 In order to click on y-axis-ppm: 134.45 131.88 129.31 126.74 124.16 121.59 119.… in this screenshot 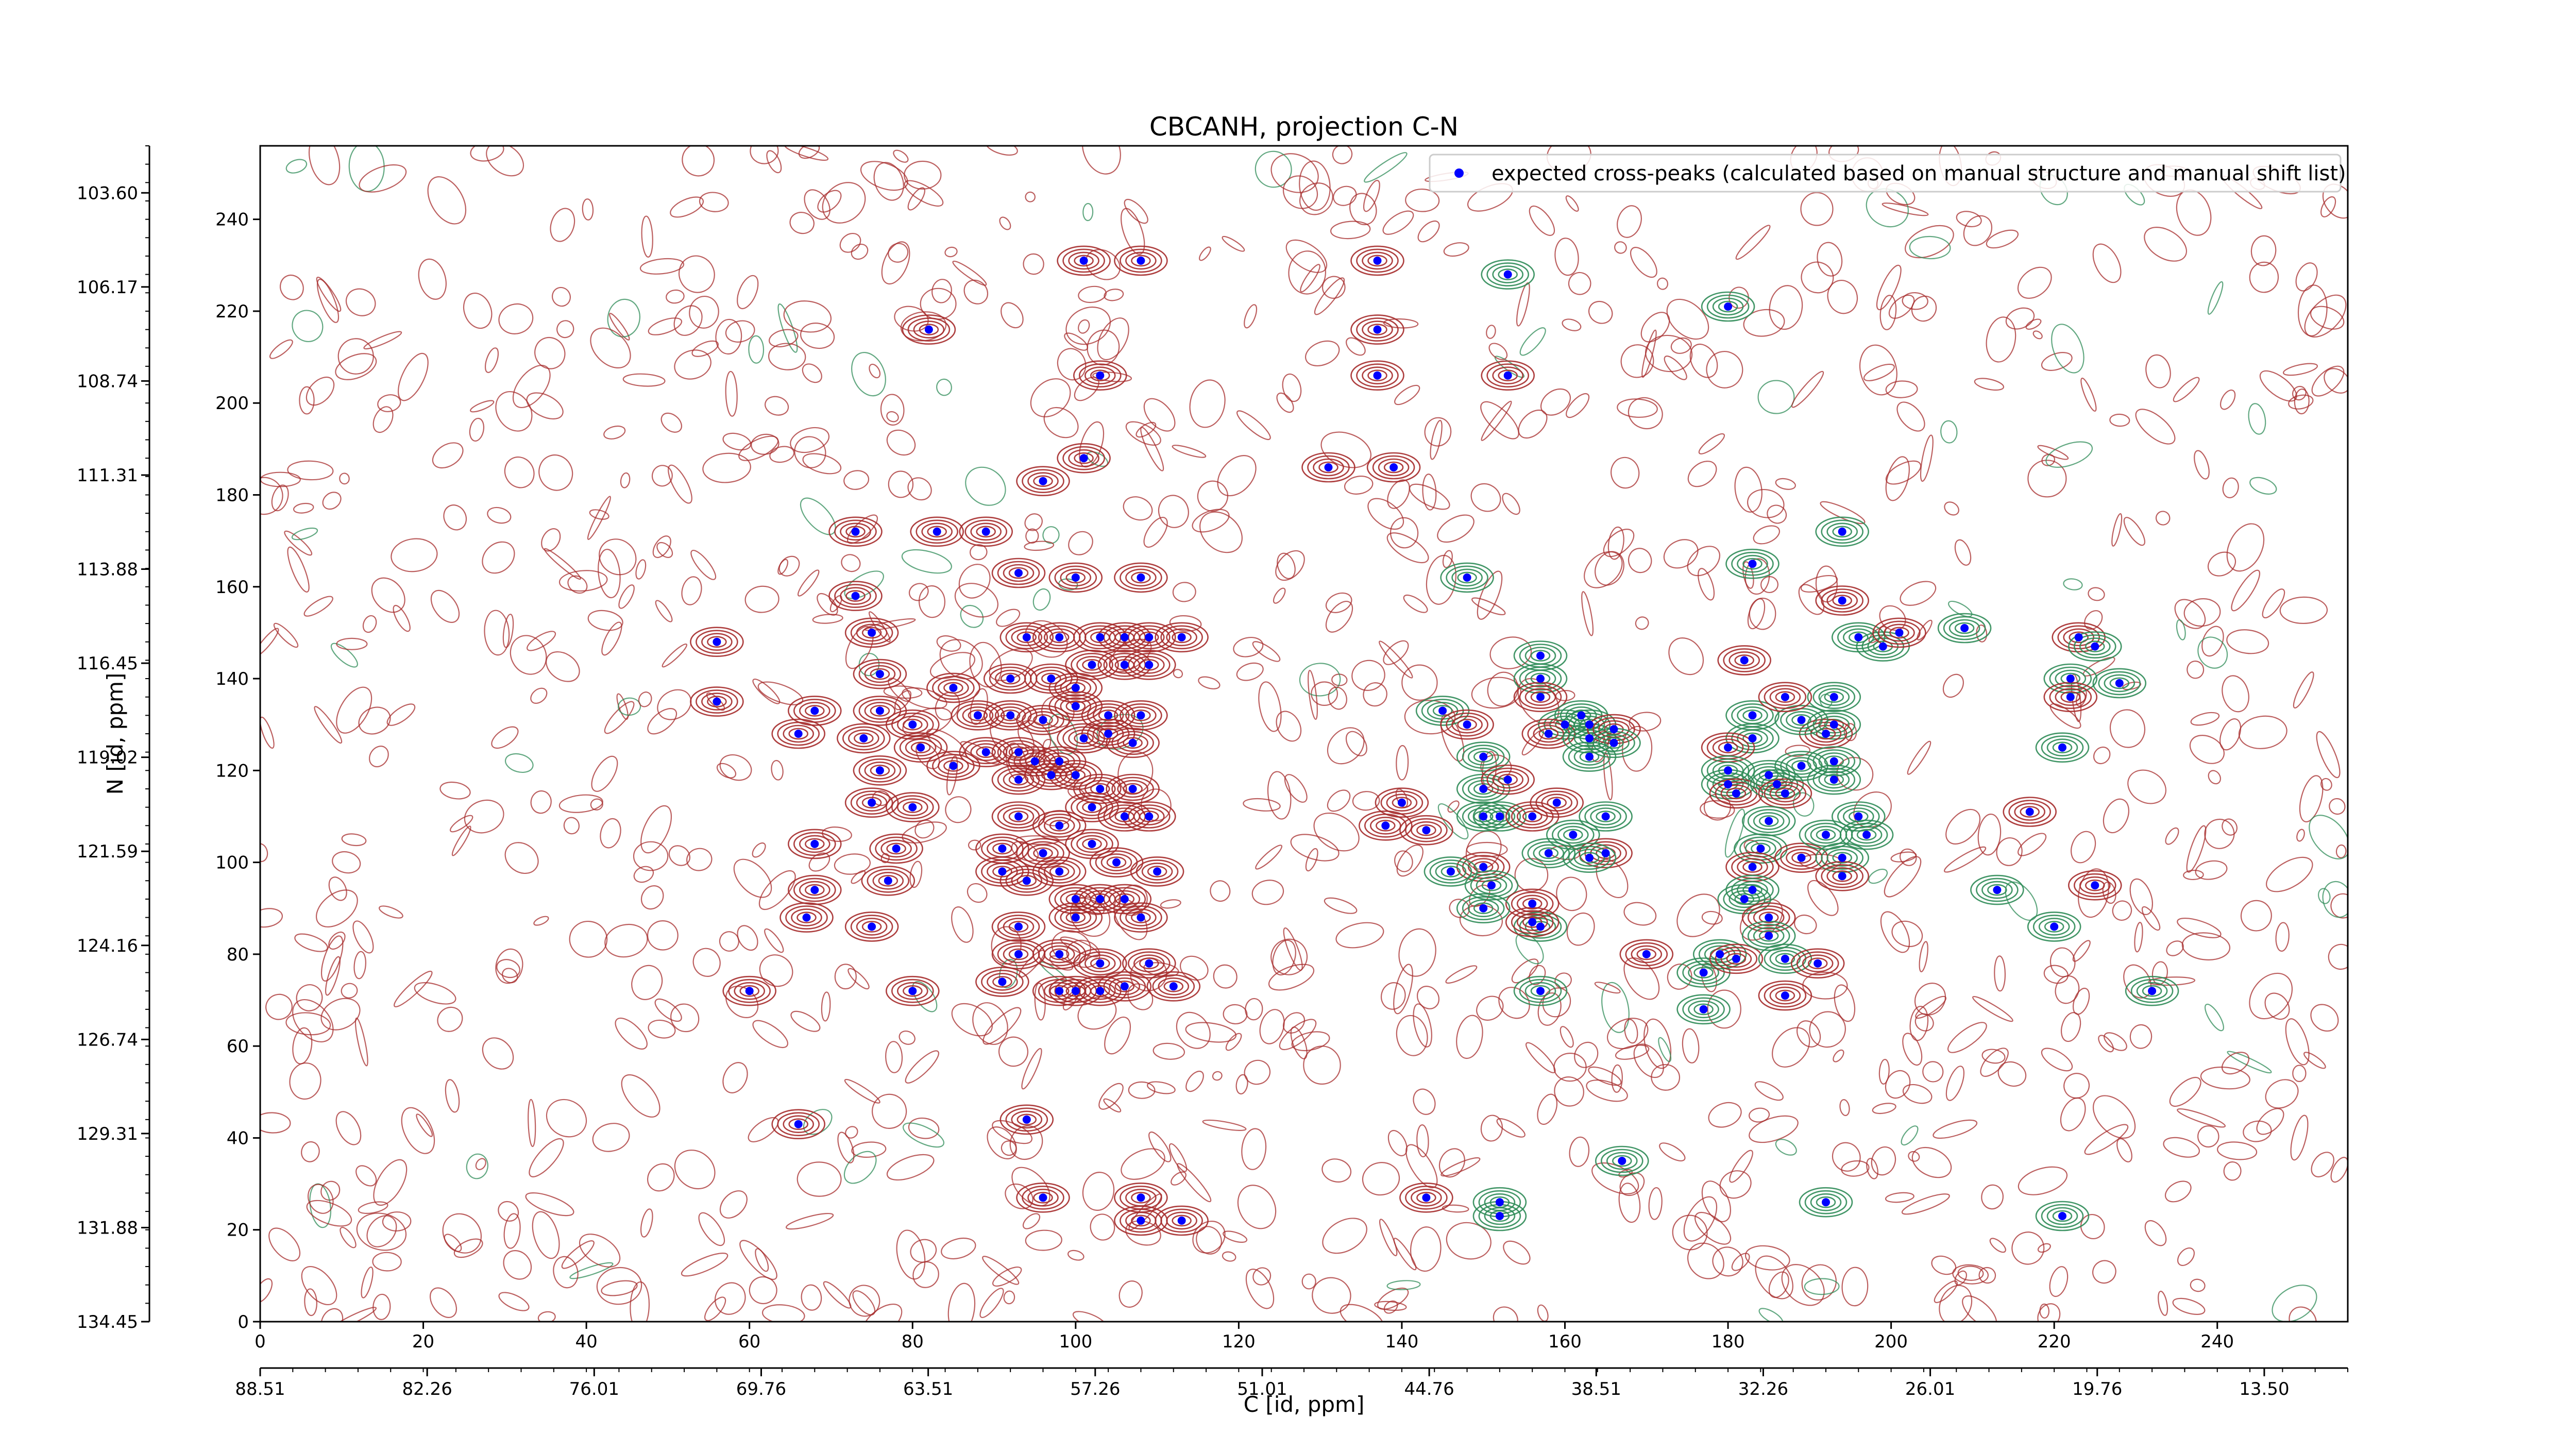, I will do `click(113, 738)`.